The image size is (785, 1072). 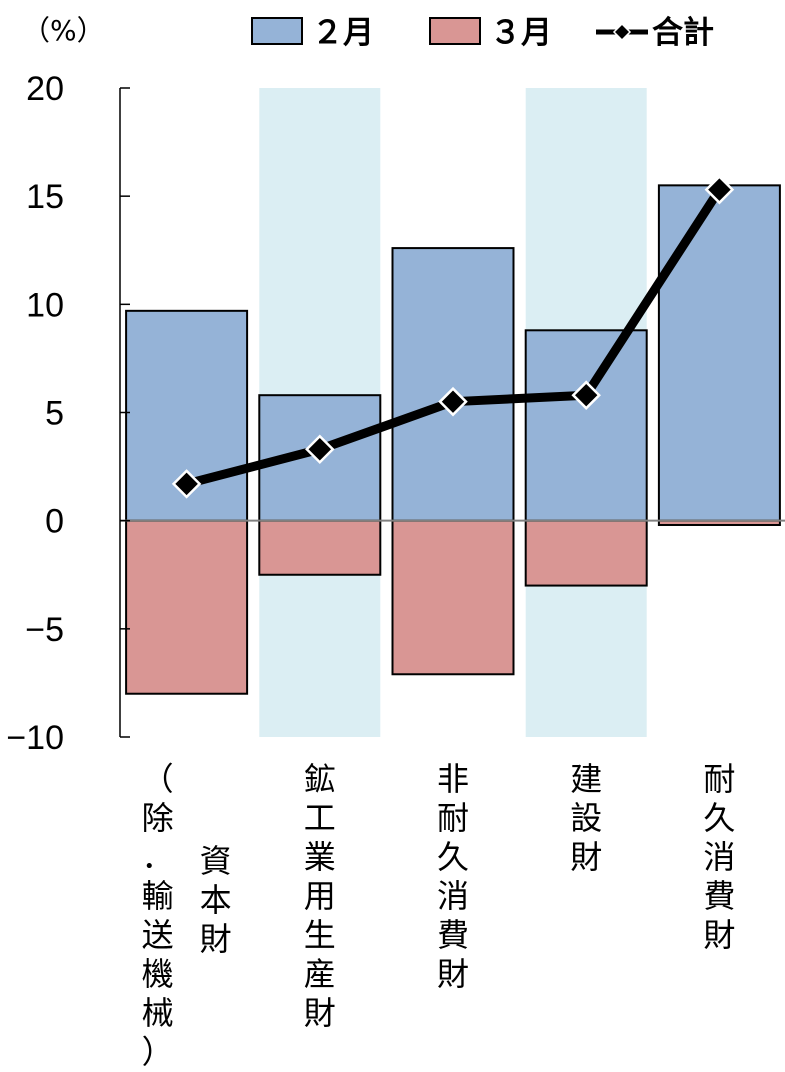 What do you see at coordinates (320, 779) in the screenshot?
I see `category-label-char: 鉱` at bounding box center [320, 779].